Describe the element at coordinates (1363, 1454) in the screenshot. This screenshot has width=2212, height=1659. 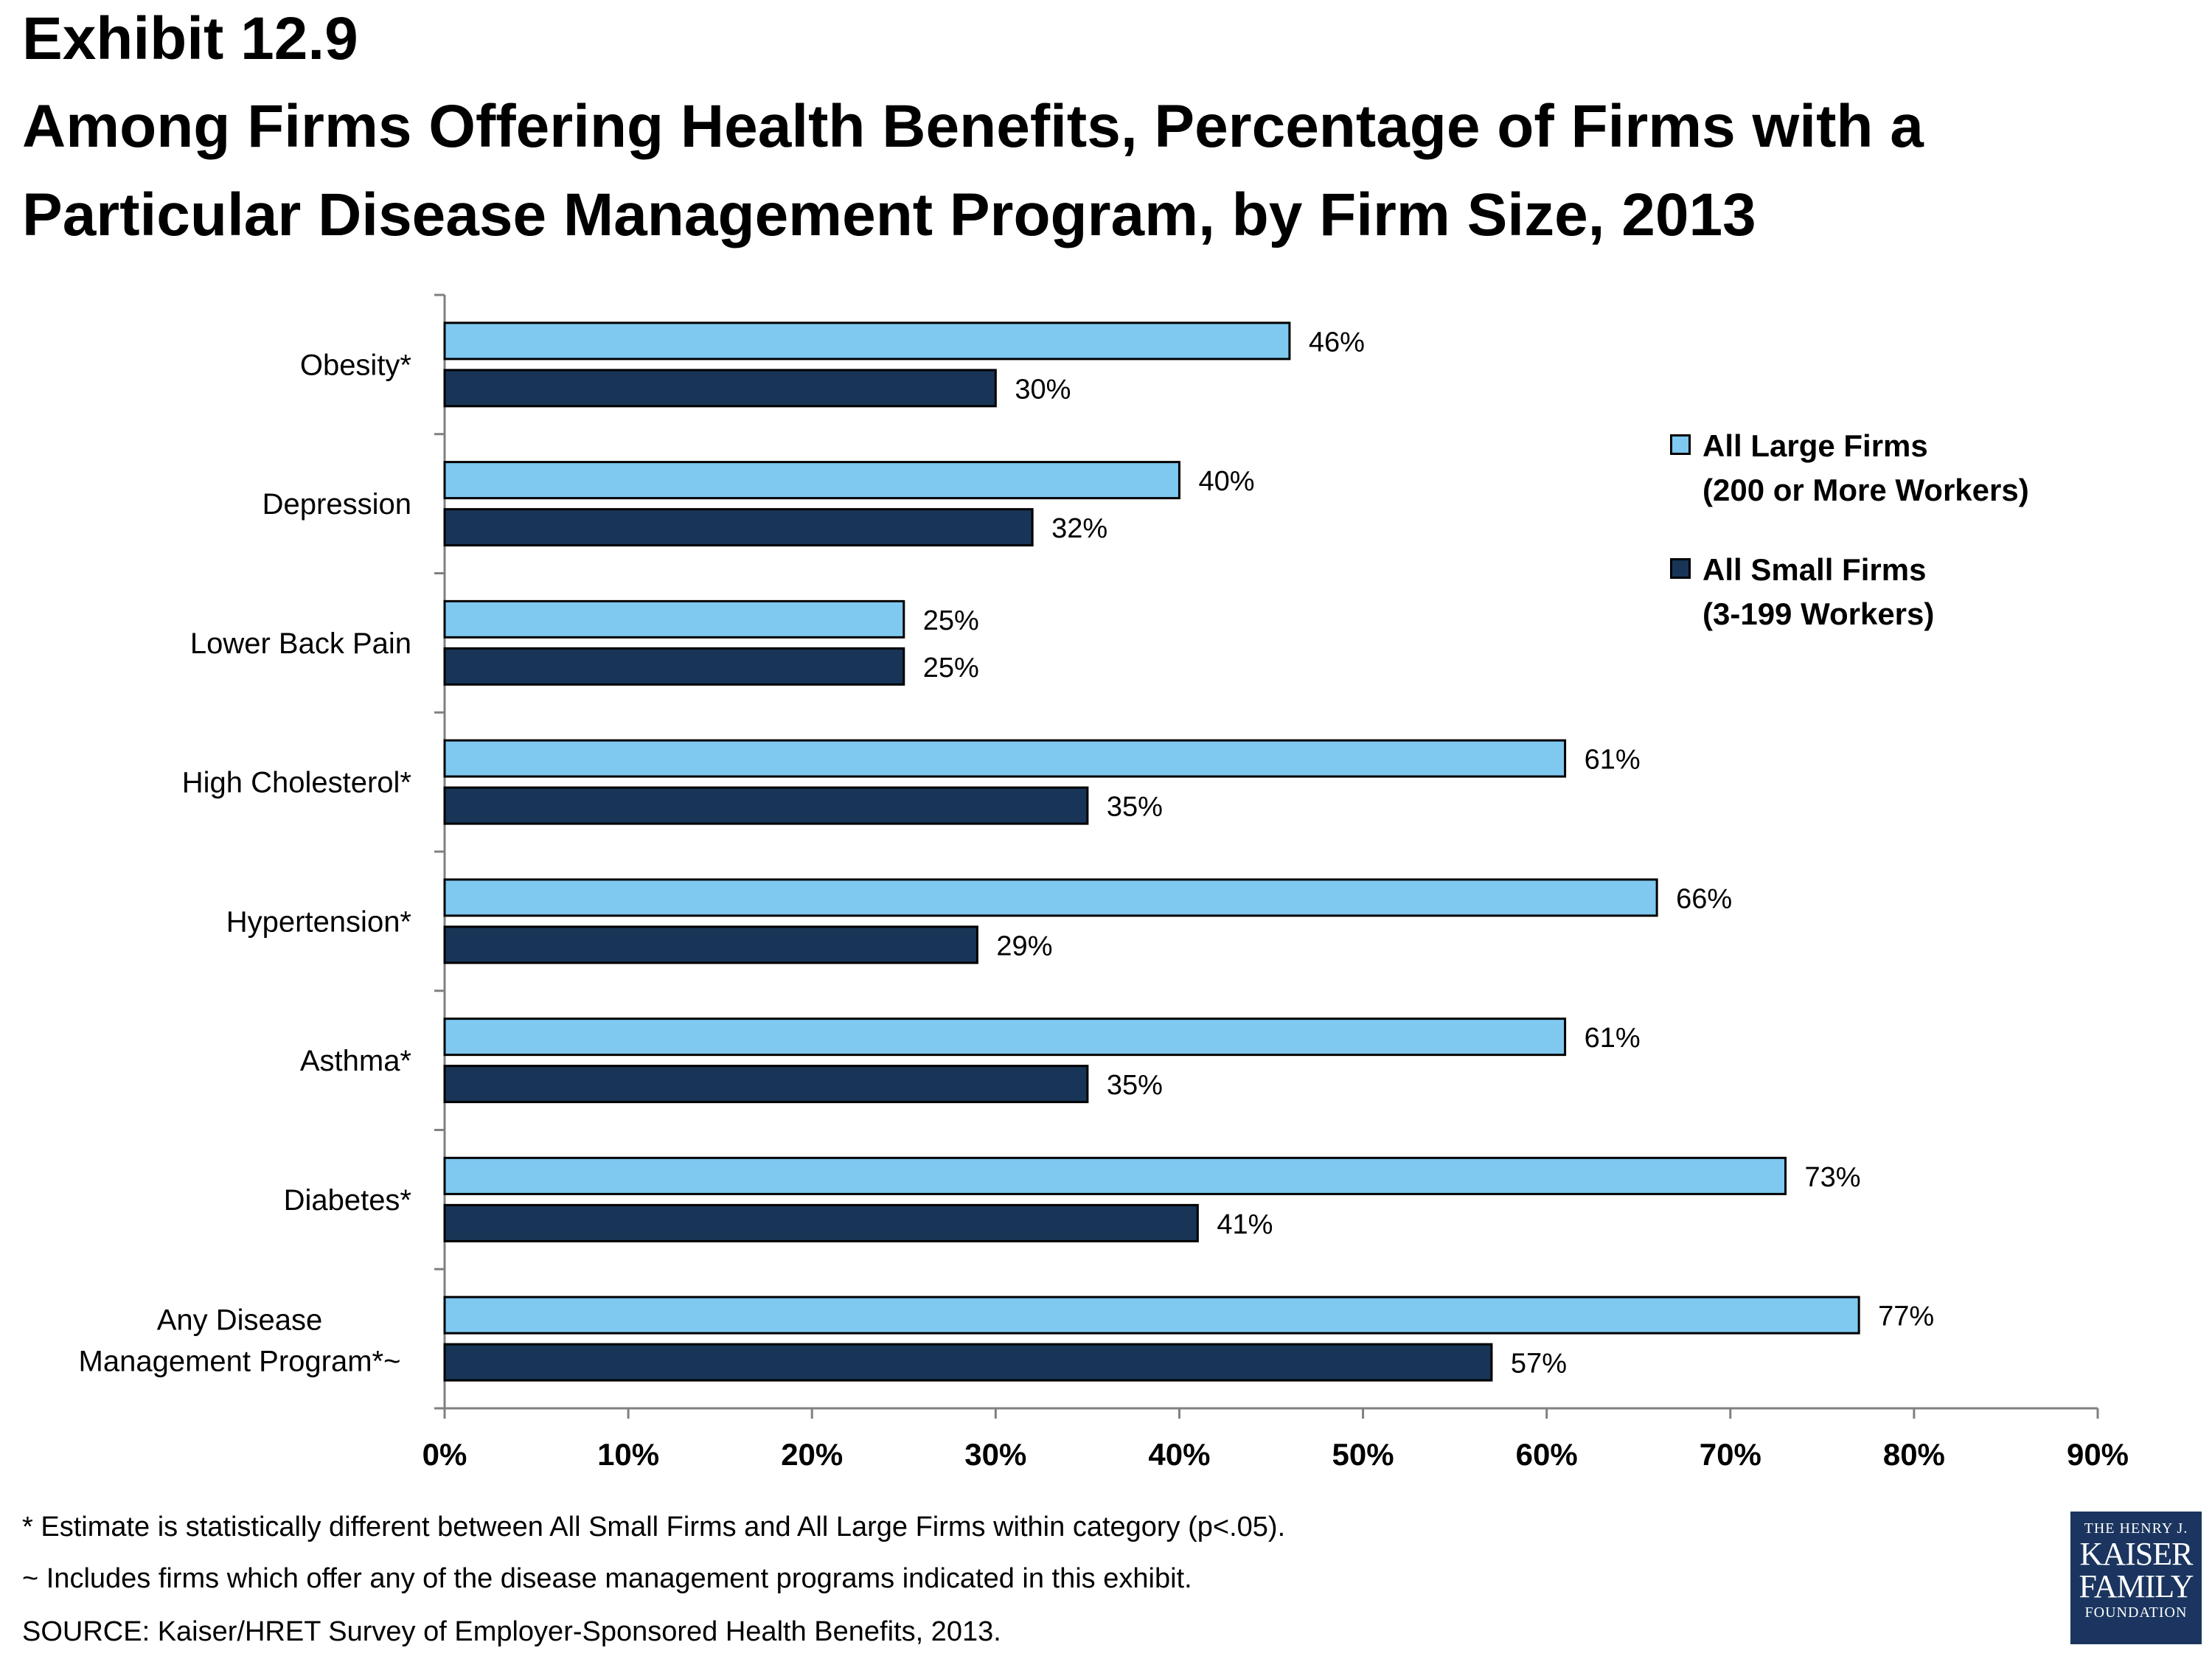
I see `x-tick-label: 50%` at that location.